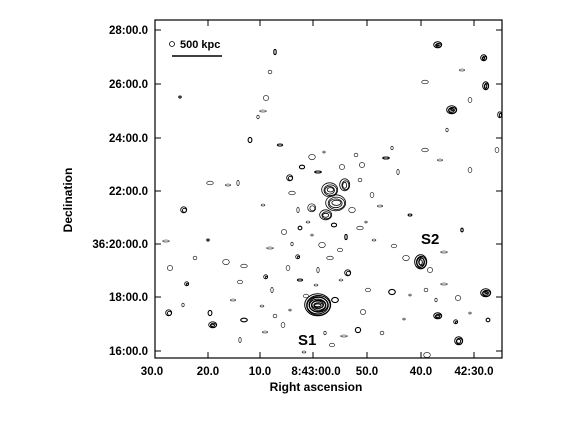 This screenshot has width=565, height=443. I want to click on x-tick-label: 8:43:00.0, so click(315, 372).